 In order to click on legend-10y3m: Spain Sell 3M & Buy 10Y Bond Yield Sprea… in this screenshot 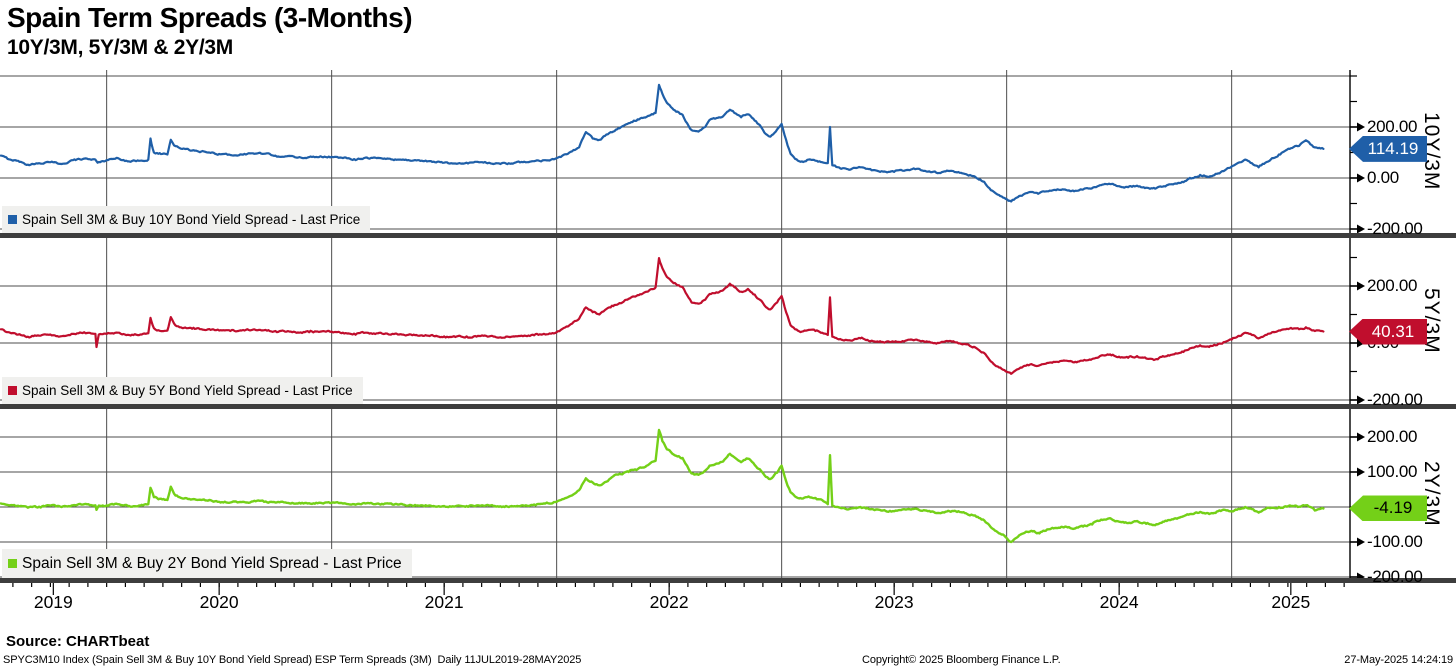, I will do `click(186, 219)`.